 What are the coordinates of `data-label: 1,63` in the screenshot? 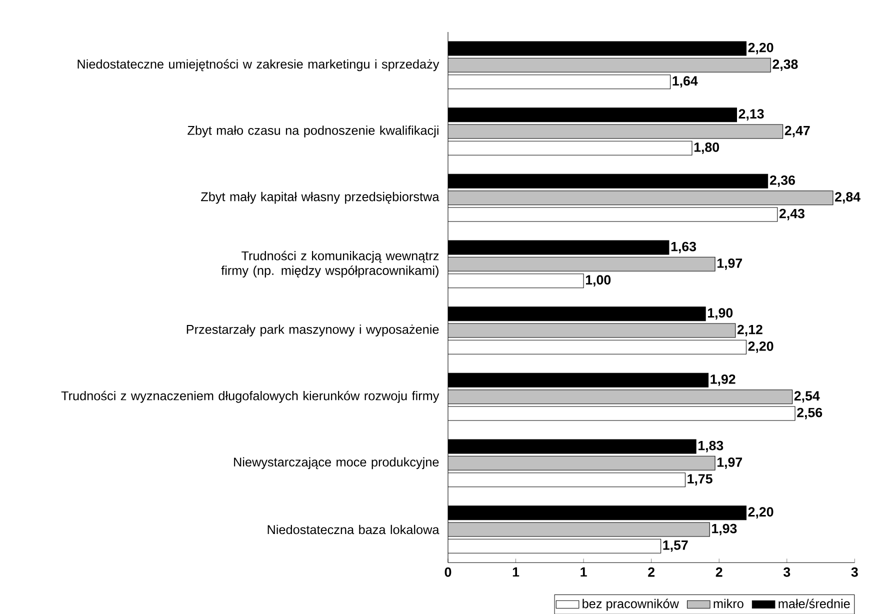 It's located at (683, 248).